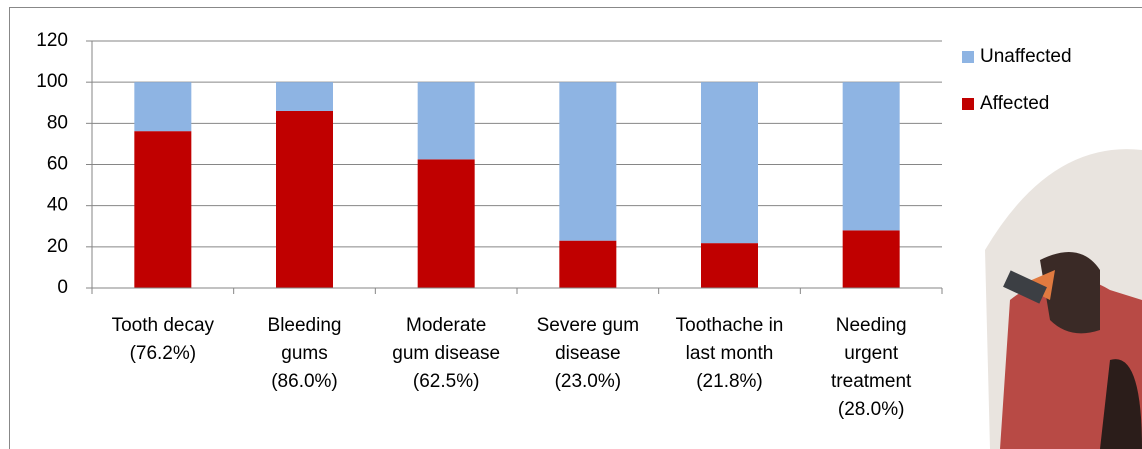  What do you see at coordinates (1014, 103) in the screenshot?
I see `legend-label: Affected` at bounding box center [1014, 103].